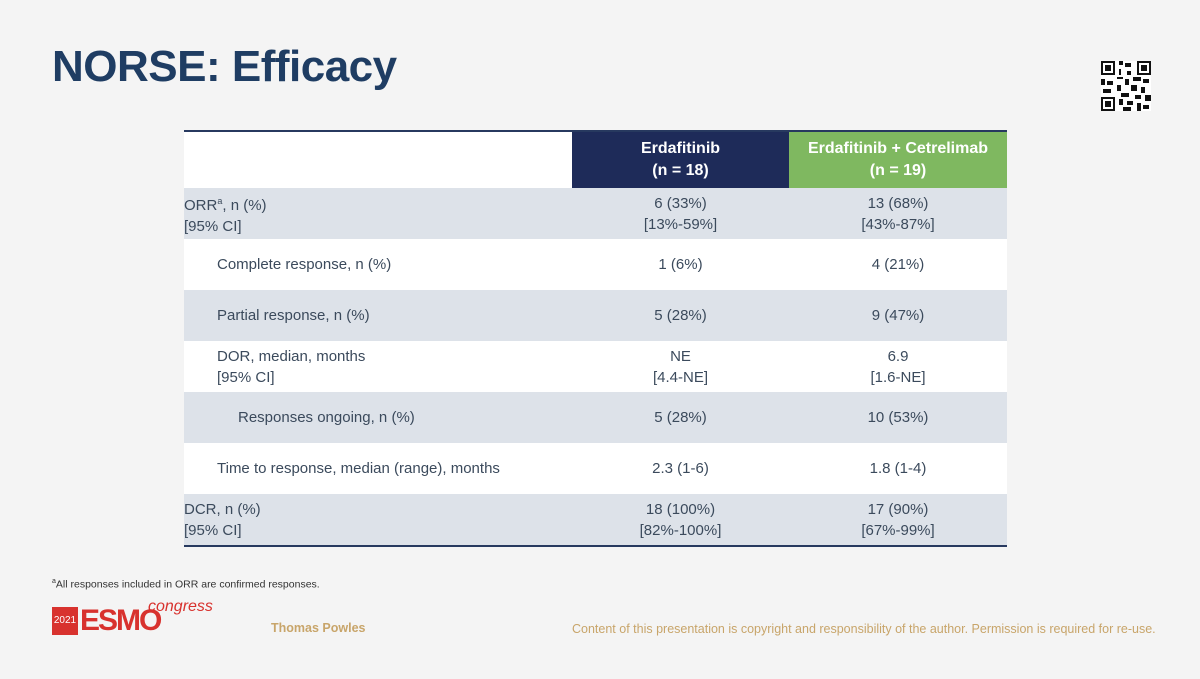 This screenshot has width=1200, height=679. I want to click on cell-erdafitinib: 18 (100%) [82%-100%], so click(680, 520).